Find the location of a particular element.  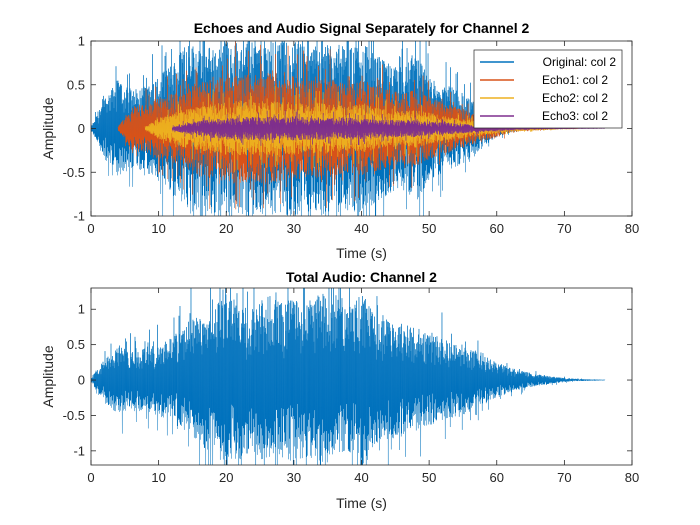

top-ytick-label: -1 is located at coordinates (79, 216).